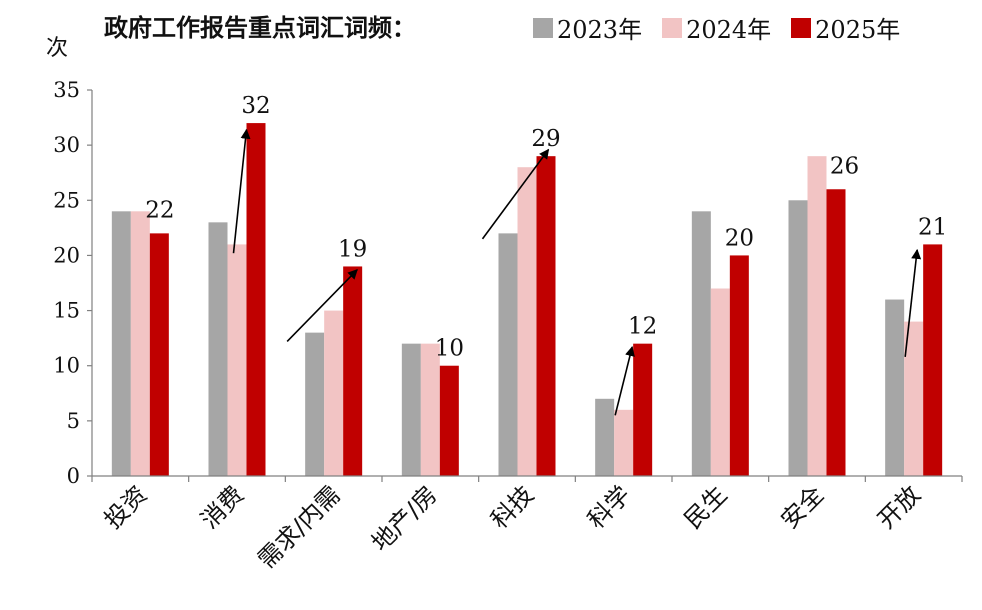 The image size is (982, 610). What do you see at coordinates (932, 227) in the screenshot?
I see `data-label-2025-8: 21` at bounding box center [932, 227].